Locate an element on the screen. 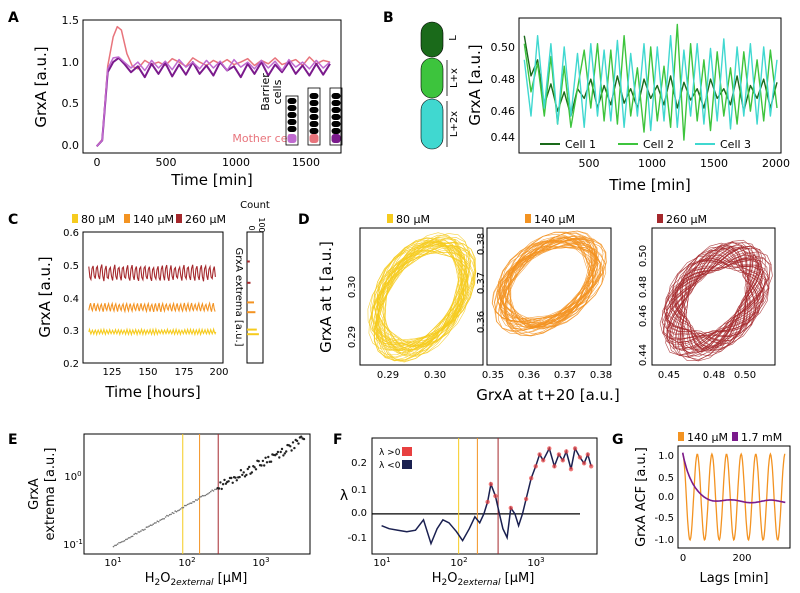 Image resolution: width=800 pixels, height=593 pixels. panel-label-a: A is located at coordinates (13, 18).